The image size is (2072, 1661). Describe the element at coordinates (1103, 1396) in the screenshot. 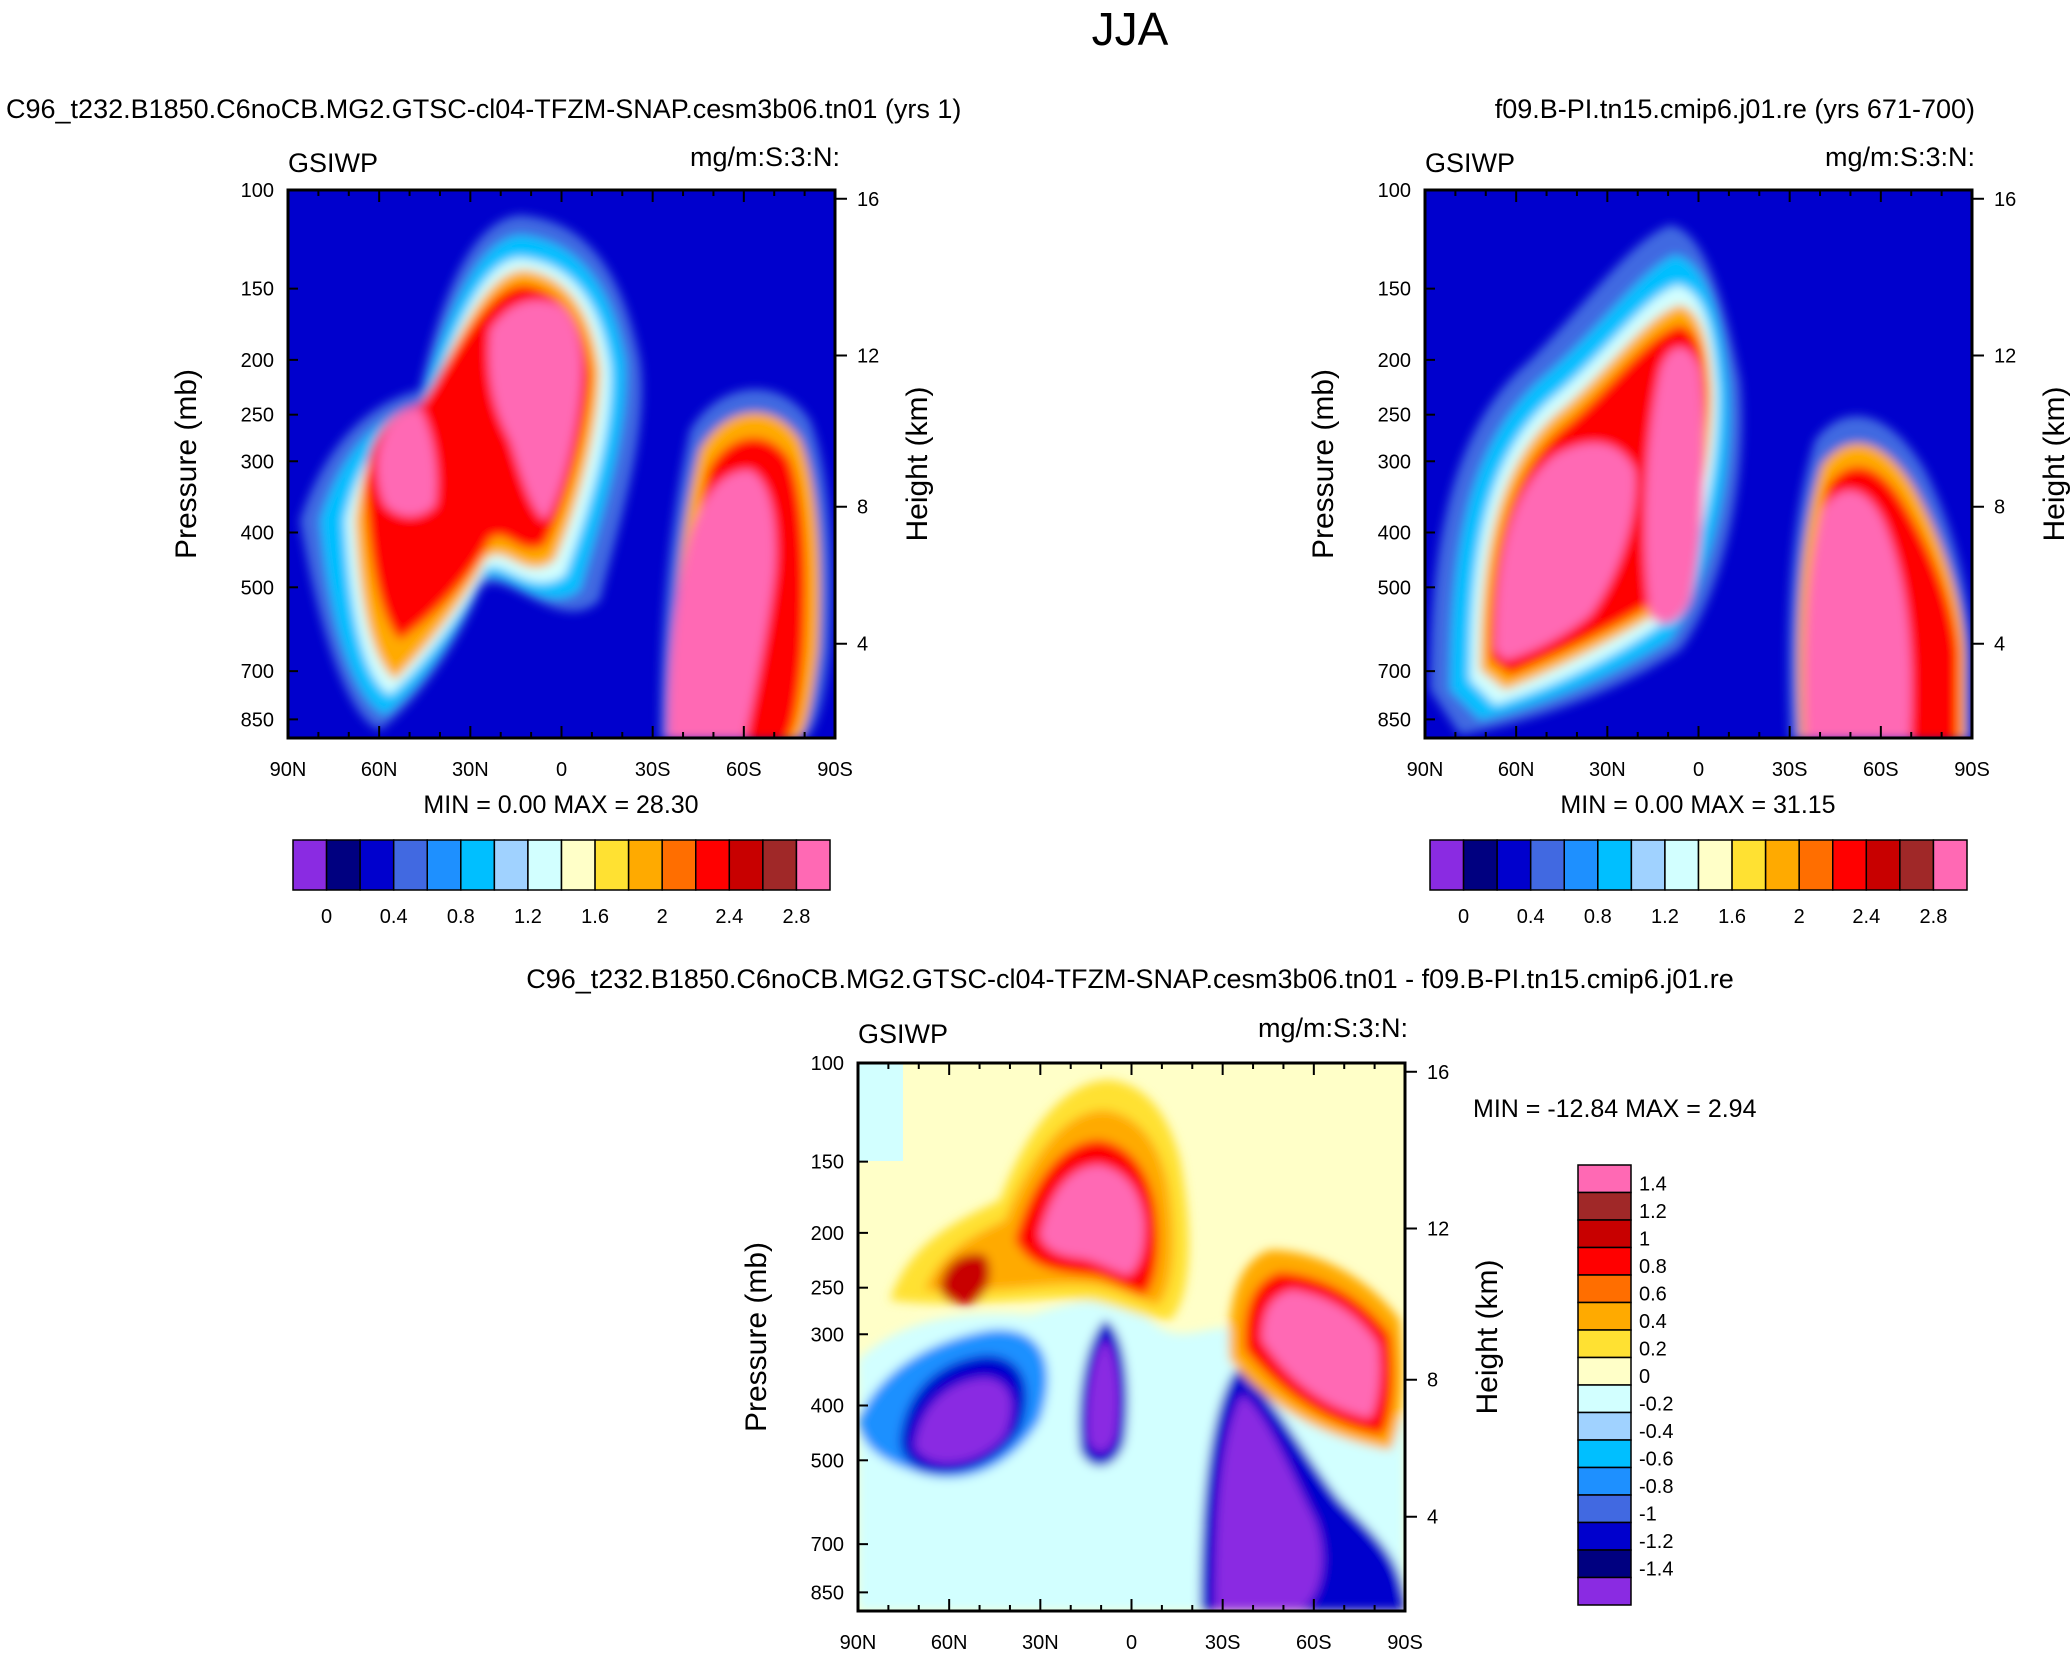

I see `contour-neg-eq-min` at that location.